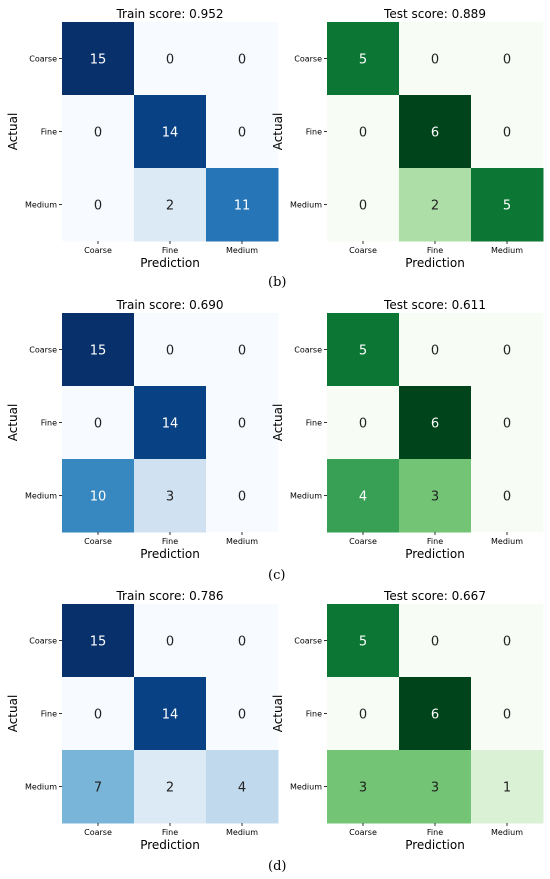 Image resolution: width=550 pixels, height=879 pixels. I want to click on cell-value-label: 15, so click(98, 351).